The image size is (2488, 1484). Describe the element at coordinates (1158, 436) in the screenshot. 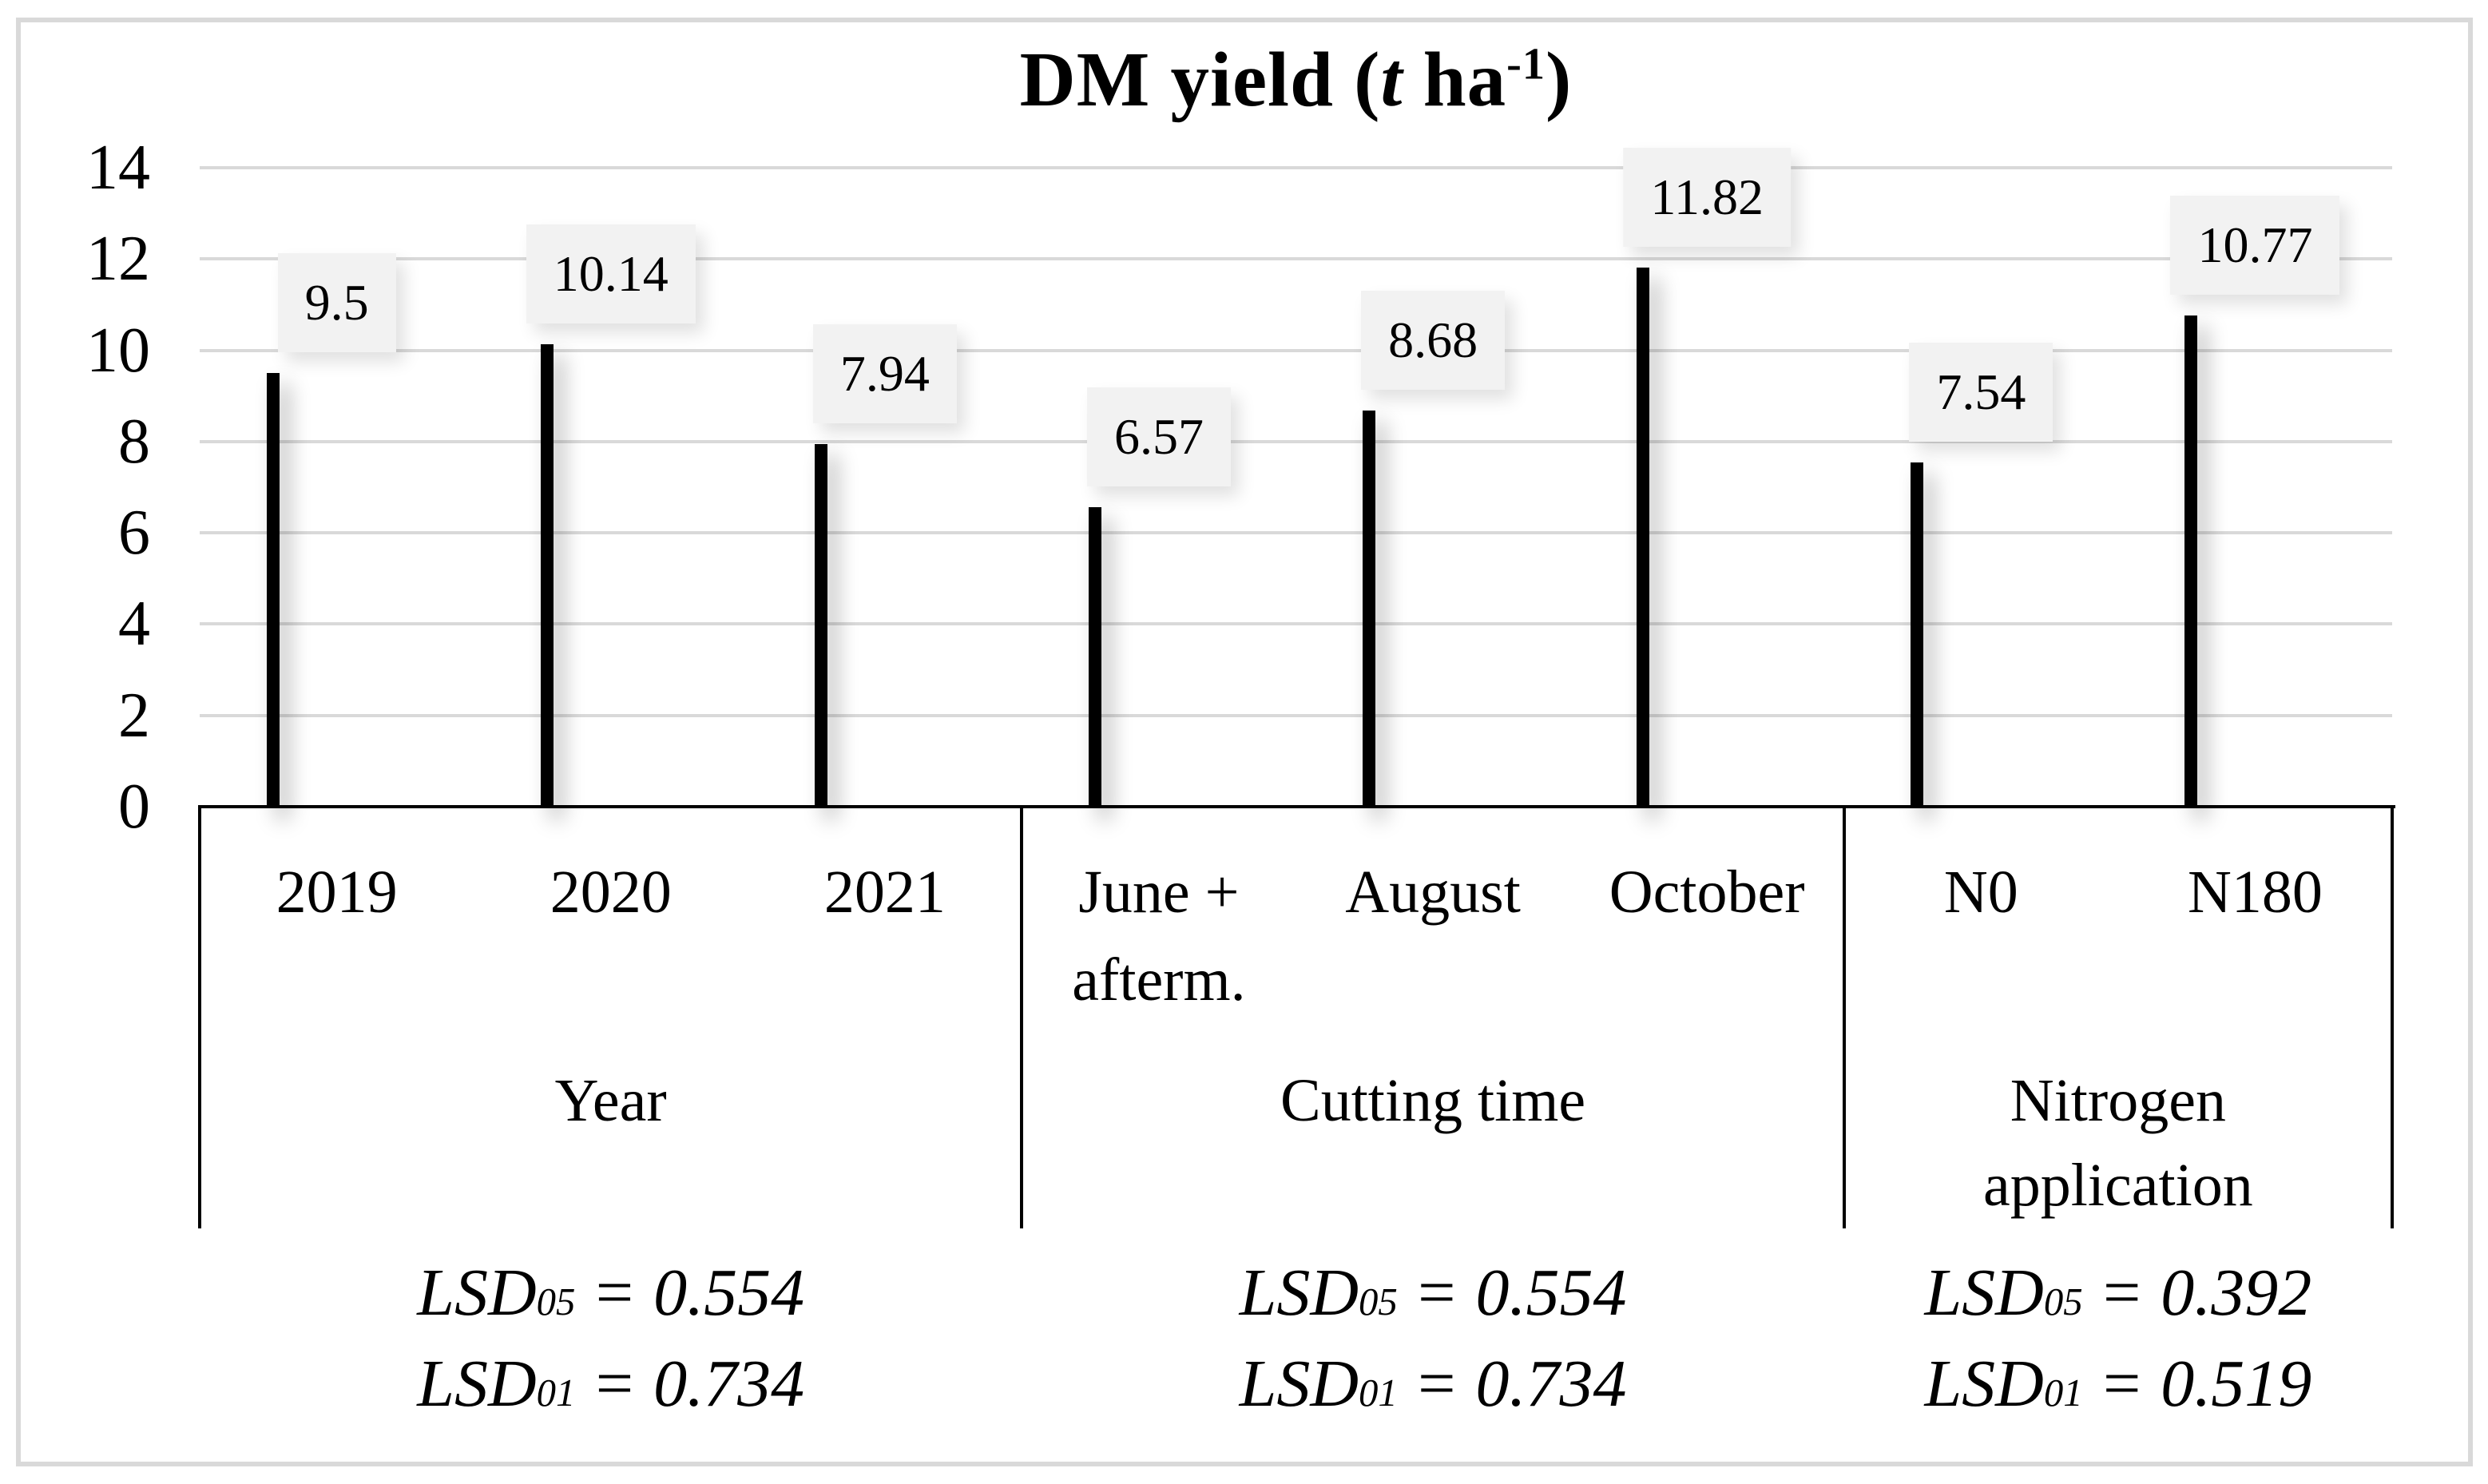

I see `bar-value-label-june-afterm: 6.57` at that location.